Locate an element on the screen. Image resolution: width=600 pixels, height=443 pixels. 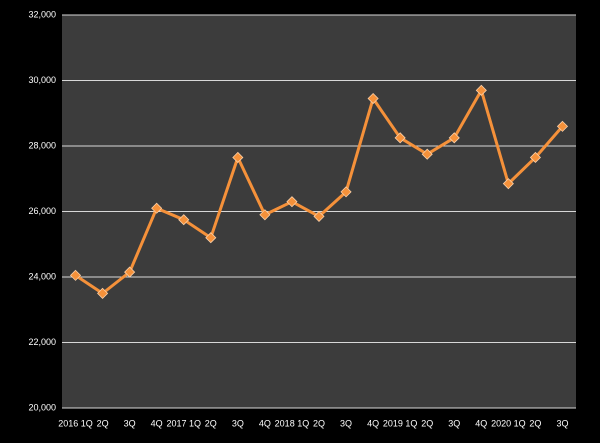
y-tick-label: 26,000 is located at coordinates (42, 211).